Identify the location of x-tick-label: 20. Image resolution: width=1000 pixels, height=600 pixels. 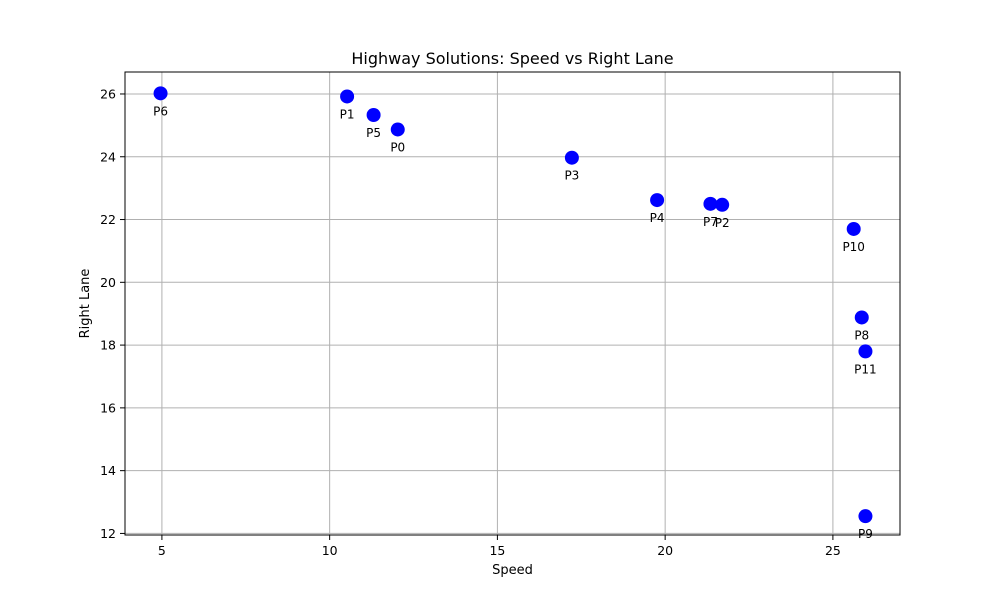
(665, 550).